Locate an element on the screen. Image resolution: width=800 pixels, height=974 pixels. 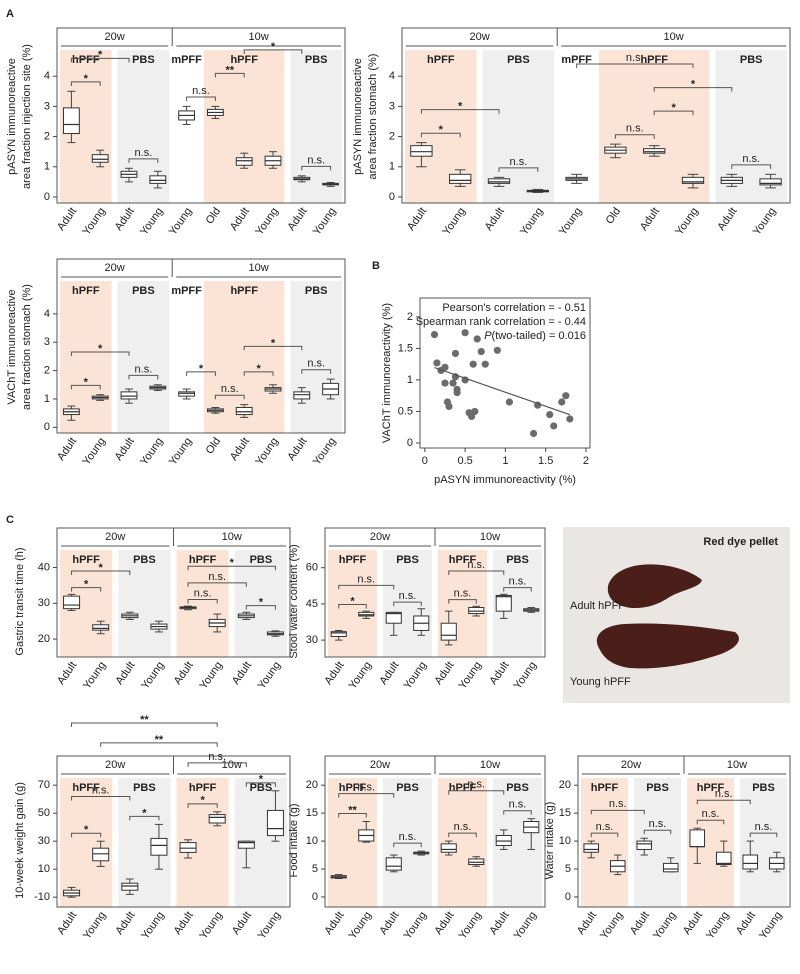
group-label: 20w is located at coordinates (631, 765).